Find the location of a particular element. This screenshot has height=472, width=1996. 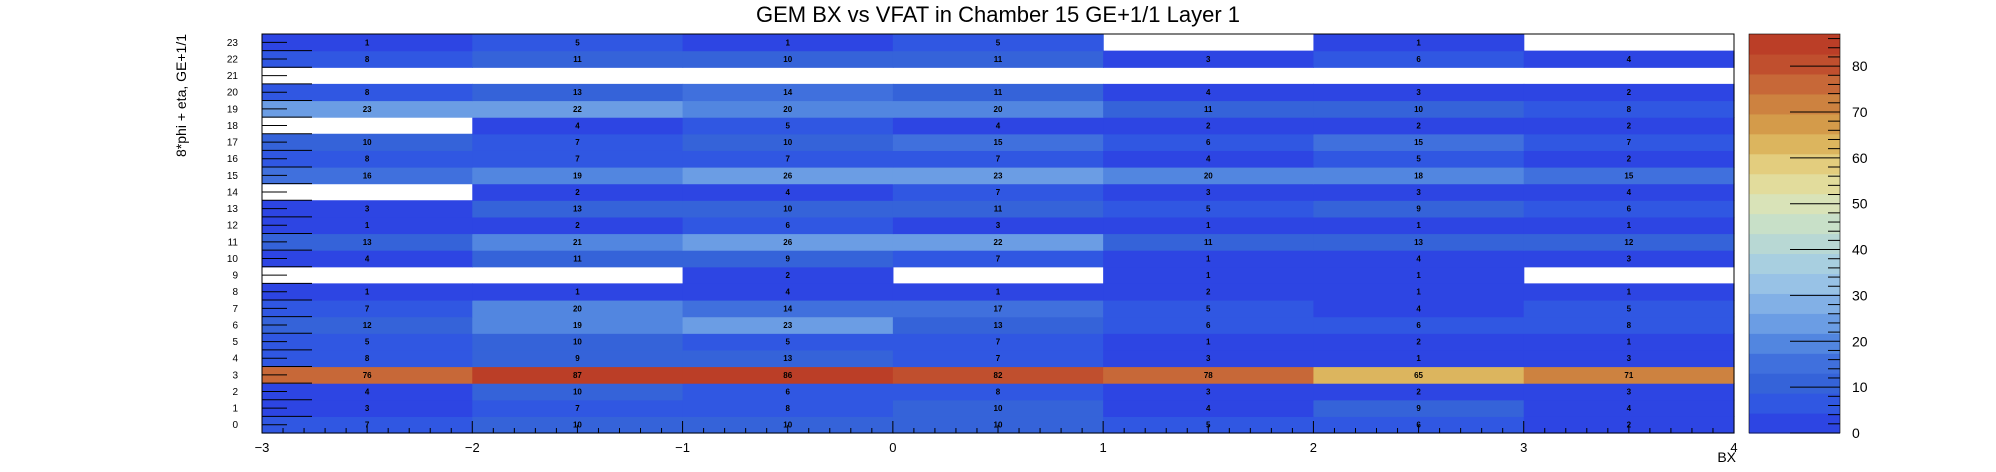

y-tick-label: 0 is located at coordinates (235, 425).